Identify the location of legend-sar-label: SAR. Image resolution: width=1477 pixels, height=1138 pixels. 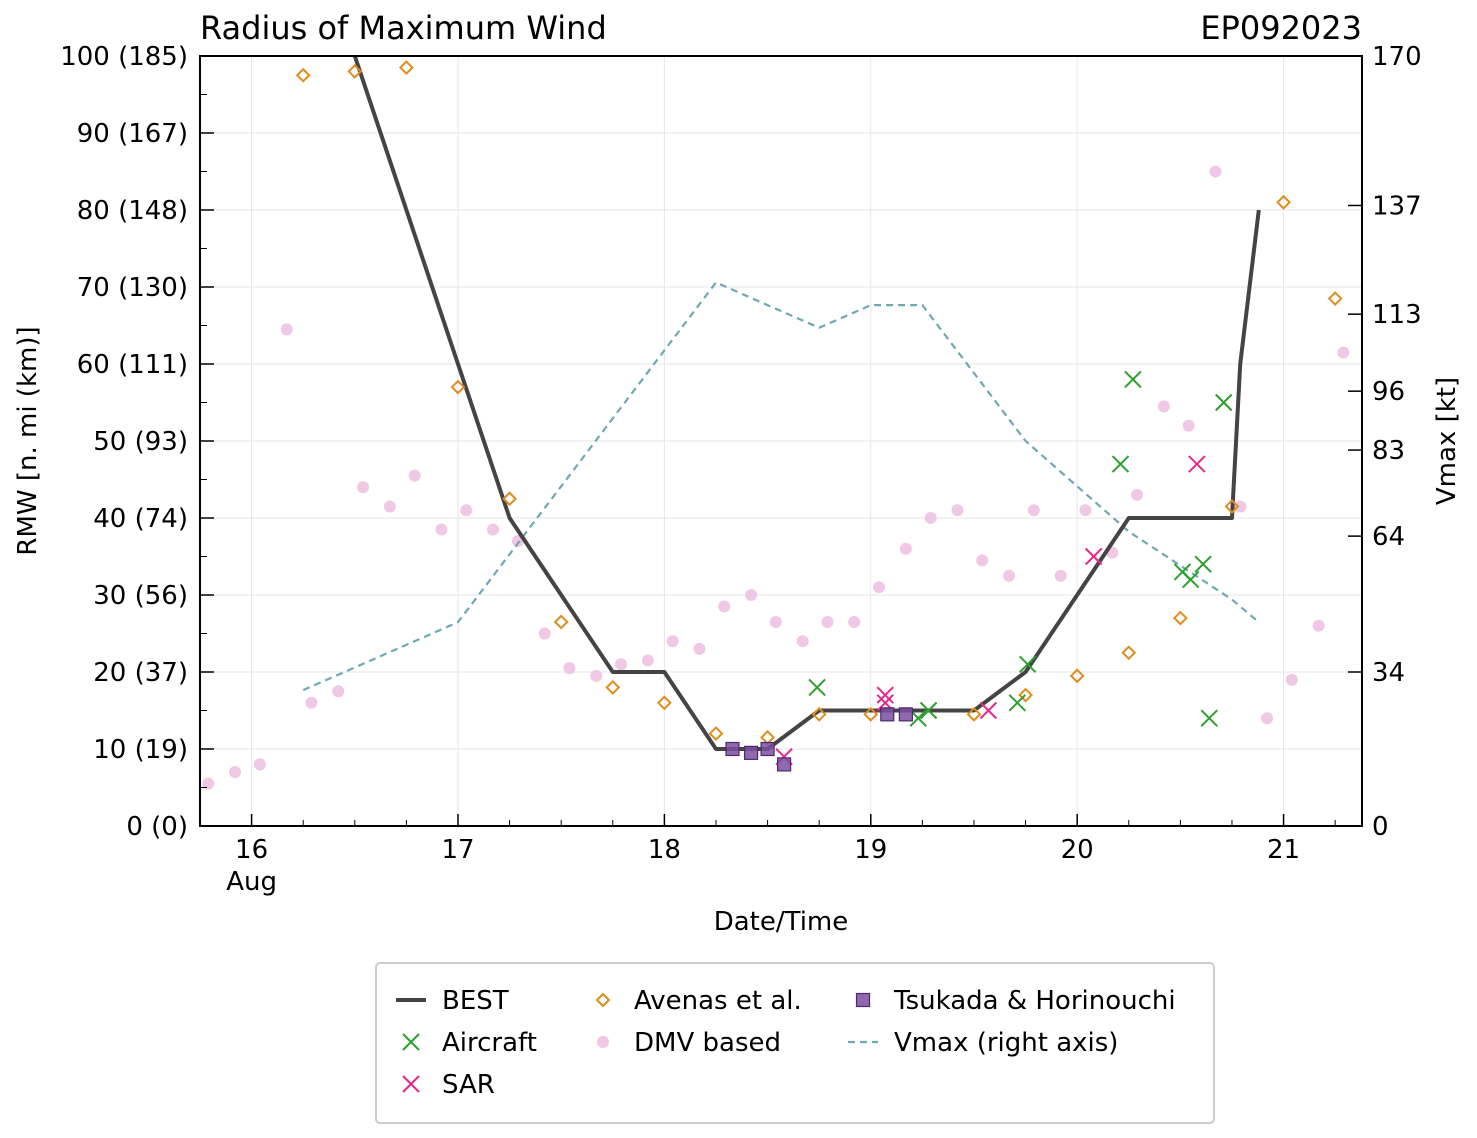
(468, 1085).